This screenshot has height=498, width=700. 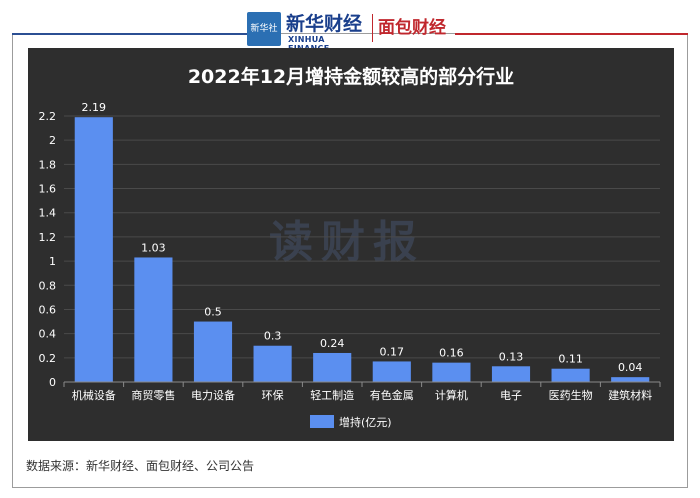 I want to click on data-label: 1.03, so click(x=153, y=247).